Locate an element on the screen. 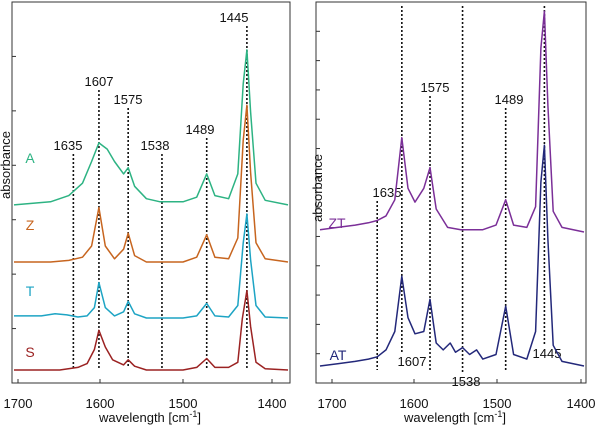  series-label-zt: ZT is located at coordinates (337, 223).